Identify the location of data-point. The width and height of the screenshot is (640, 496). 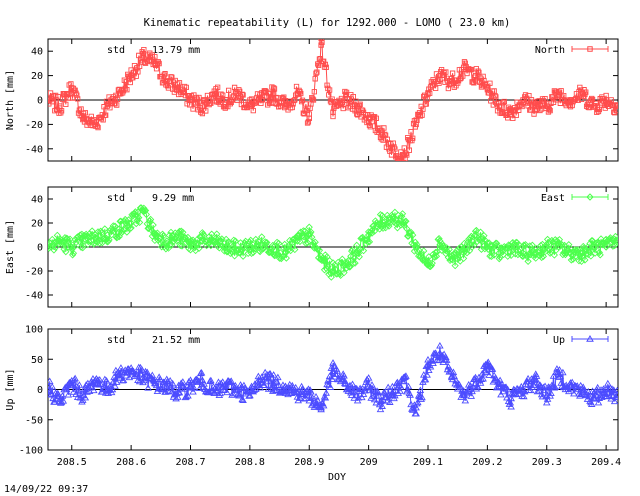
(72, 88).